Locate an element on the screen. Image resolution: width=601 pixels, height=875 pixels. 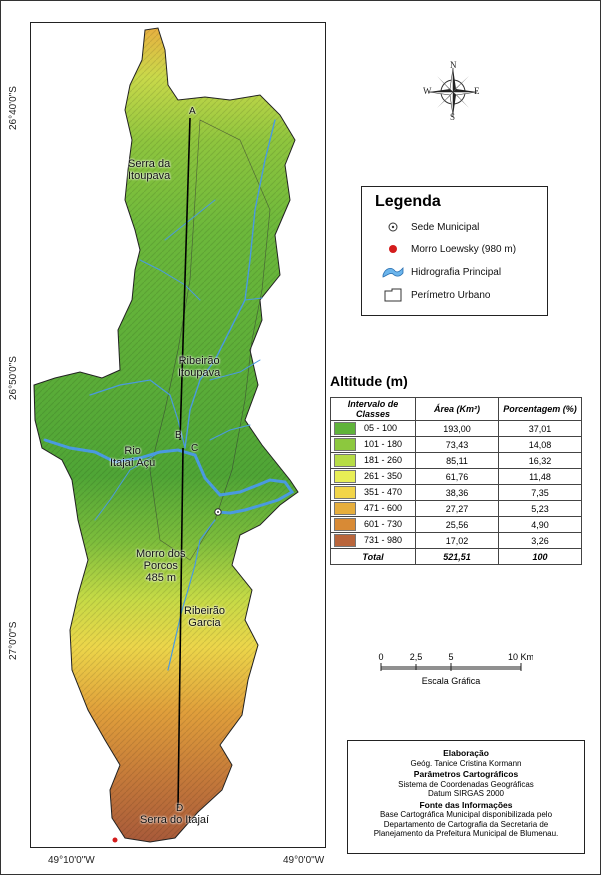
altitude-percent: 11,48 is located at coordinates (540, 476).